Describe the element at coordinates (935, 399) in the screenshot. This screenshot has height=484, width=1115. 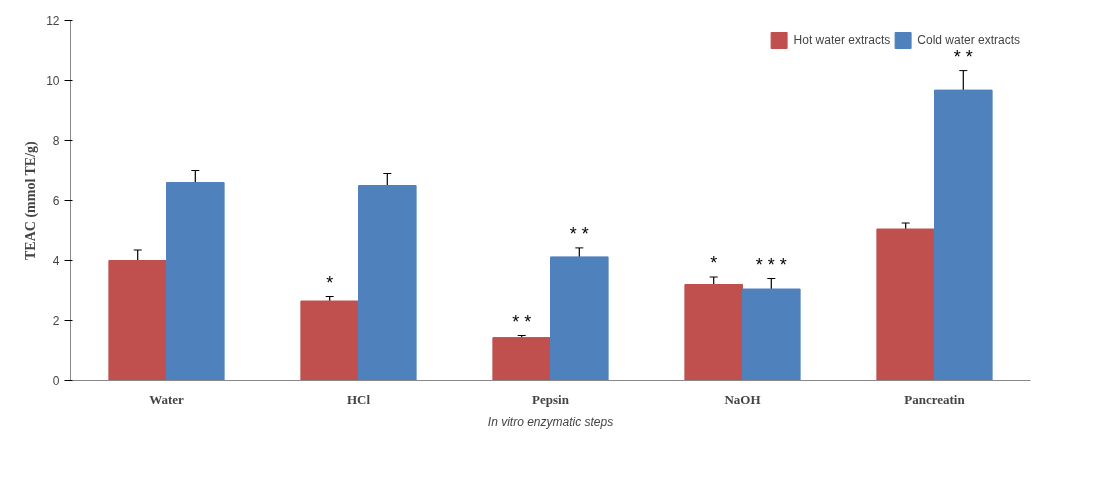
I see `x-tick-label: Pancreatin` at that location.